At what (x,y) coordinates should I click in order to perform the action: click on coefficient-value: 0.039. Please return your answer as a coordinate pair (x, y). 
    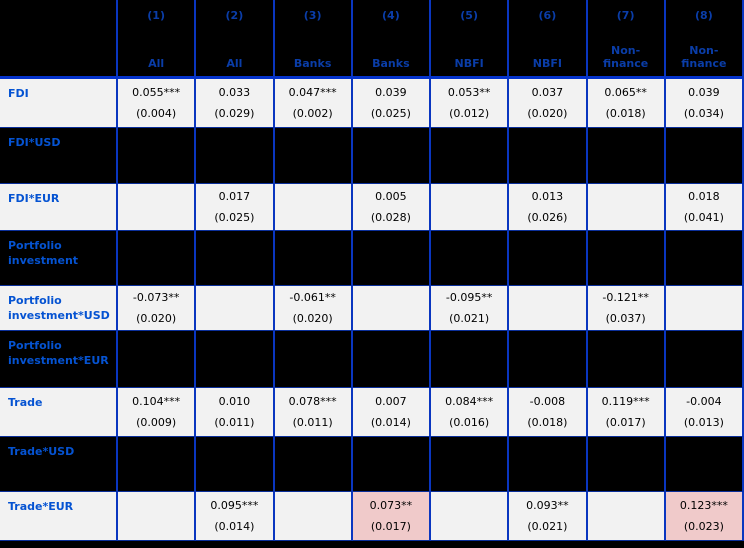
    Looking at the image, I should click on (391, 92).